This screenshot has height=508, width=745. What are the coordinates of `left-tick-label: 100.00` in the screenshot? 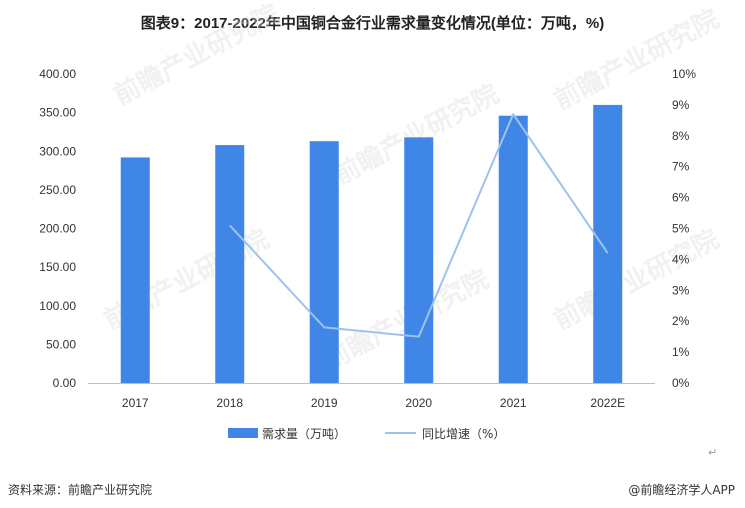 It's located at (57, 306).